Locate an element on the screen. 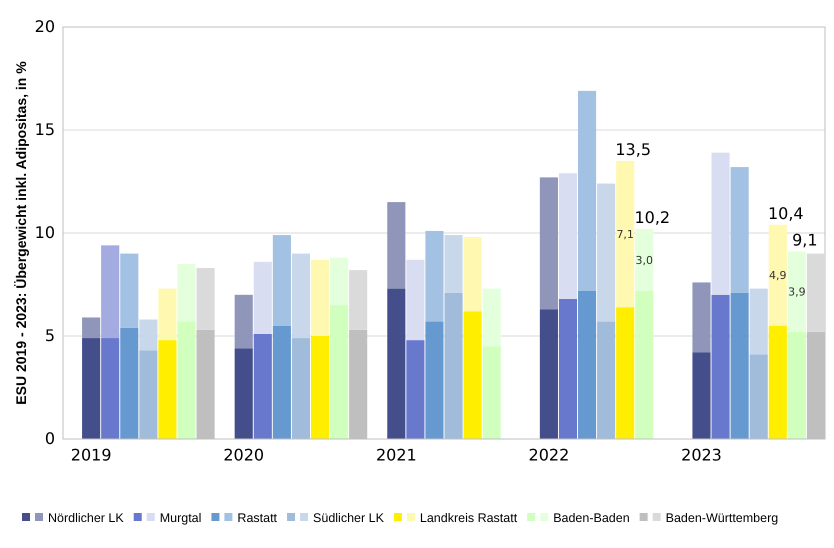 Image resolution: width=834 pixels, height=548 pixels. y-tick-label: 5 is located at coordinates (49, 336).